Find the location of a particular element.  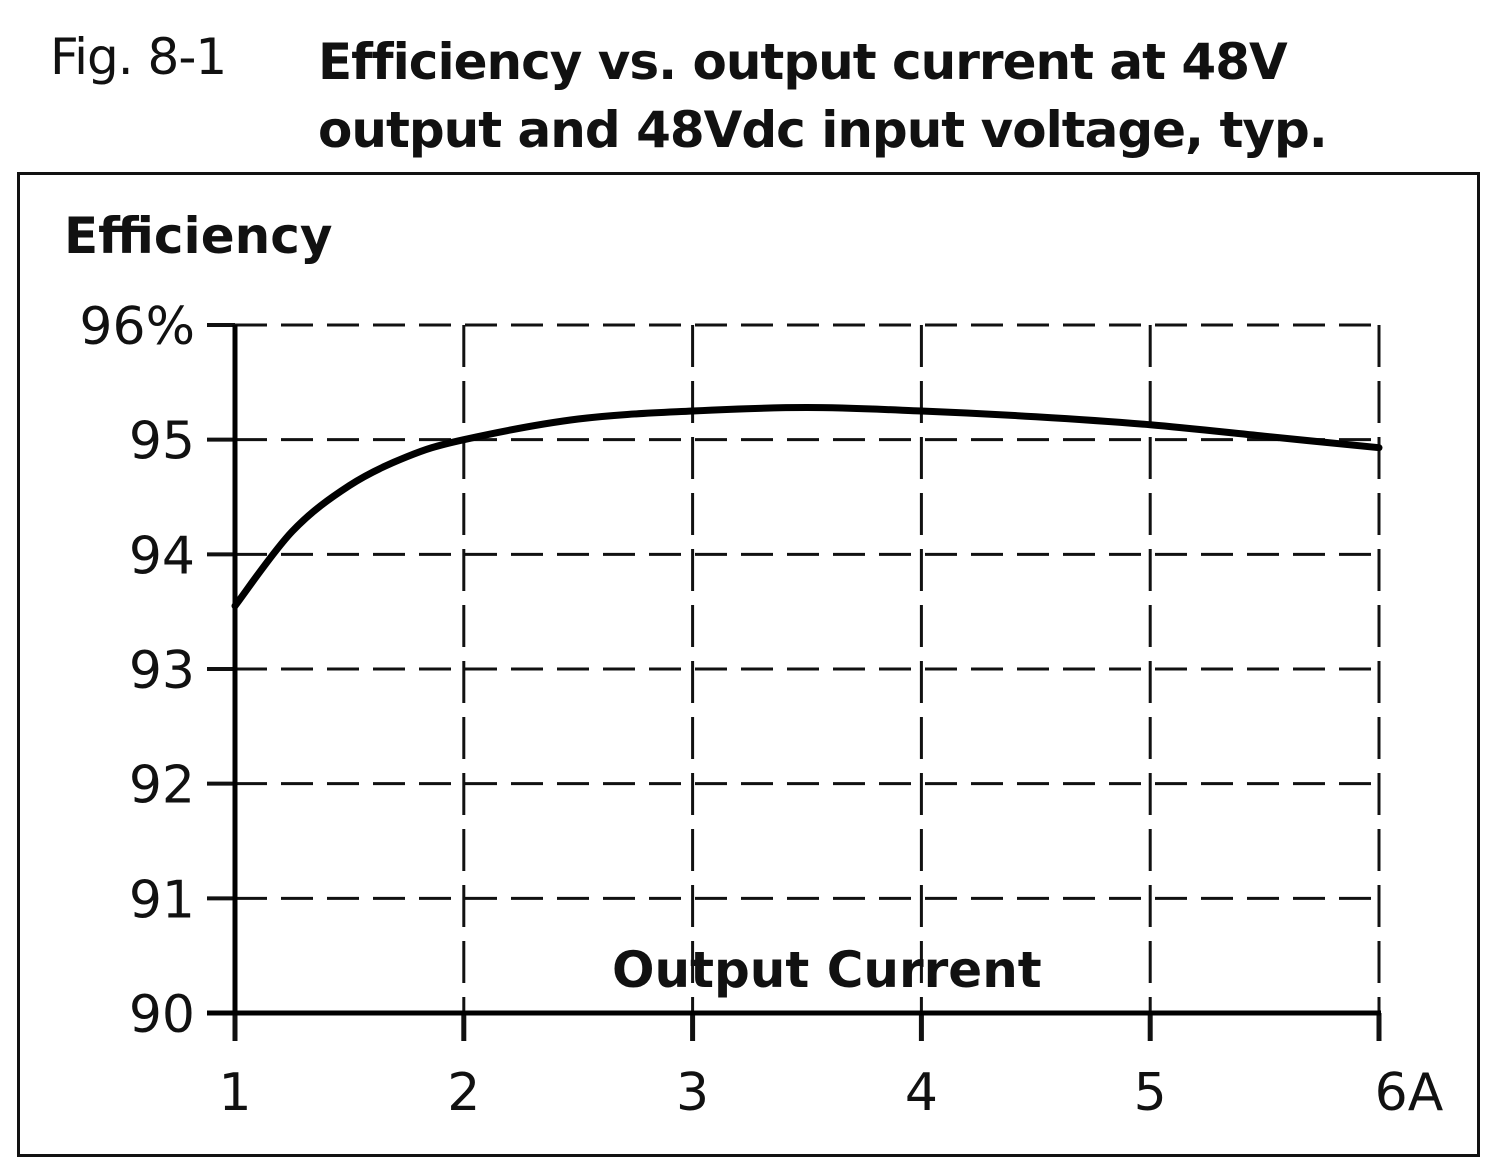

x-tick-label: 2 is located at coordinates (463, 1093).